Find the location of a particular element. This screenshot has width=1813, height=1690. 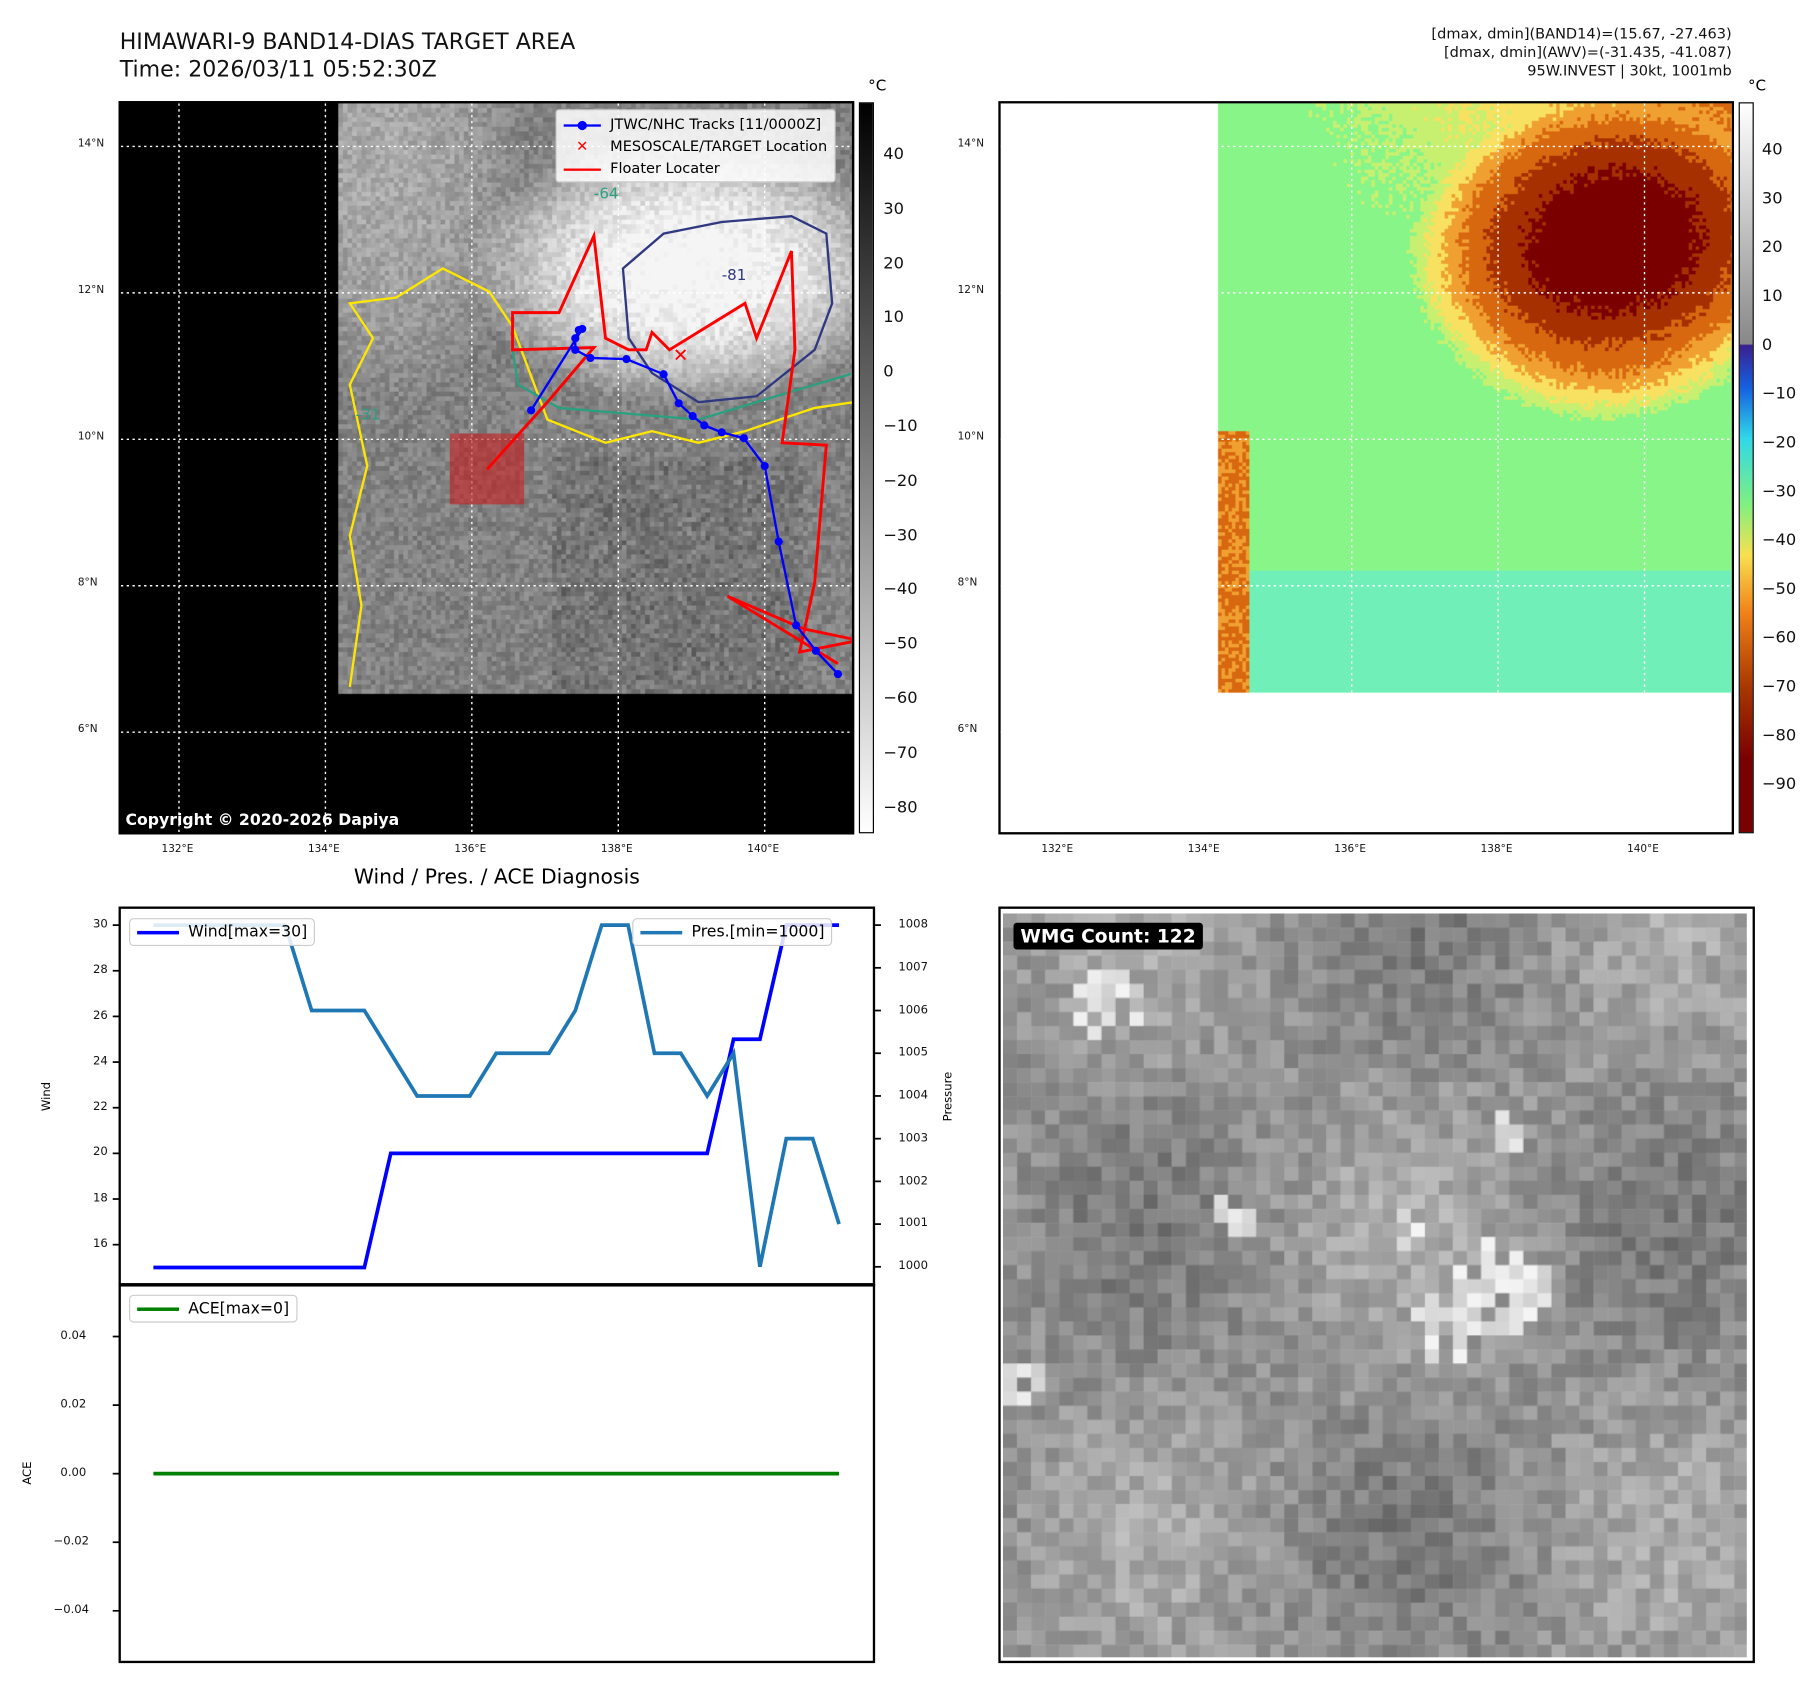

colorbar2-tick: −20 is located at coordinates (1779, 443).